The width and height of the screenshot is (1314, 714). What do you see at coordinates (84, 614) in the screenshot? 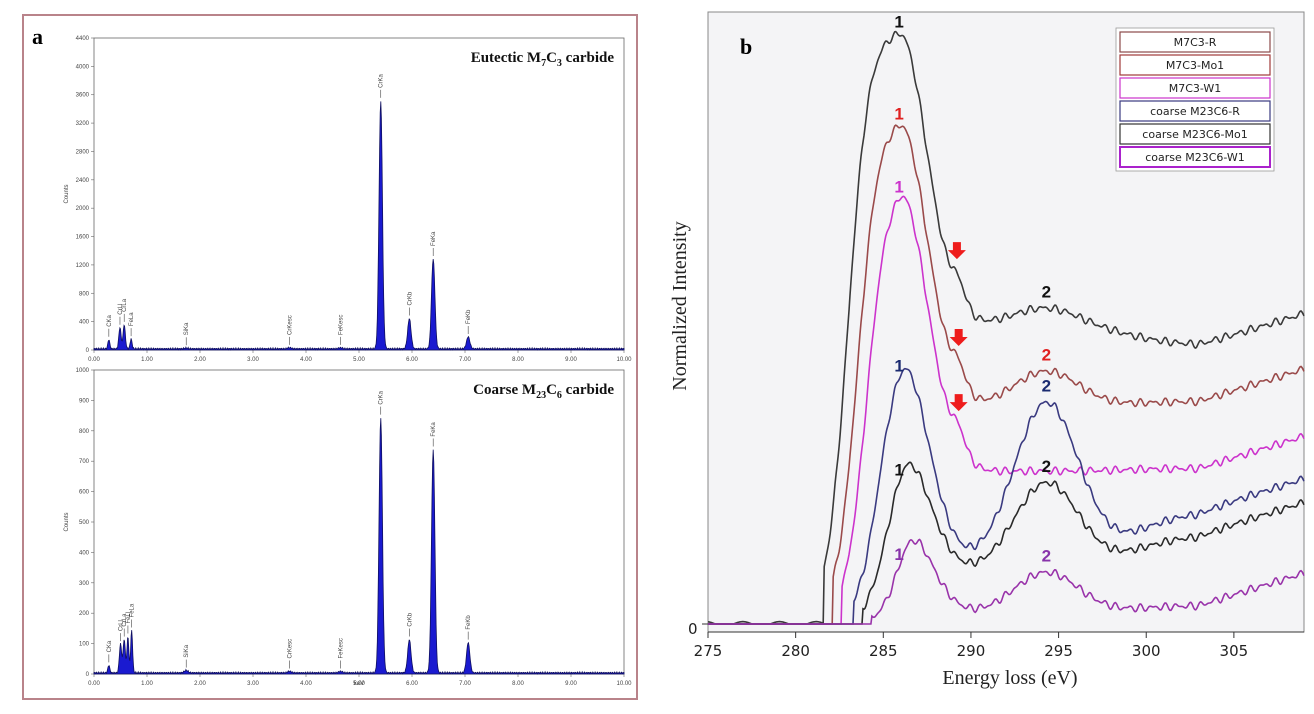
I see `y-tick-label: 200` at bounding box center [84, 614].